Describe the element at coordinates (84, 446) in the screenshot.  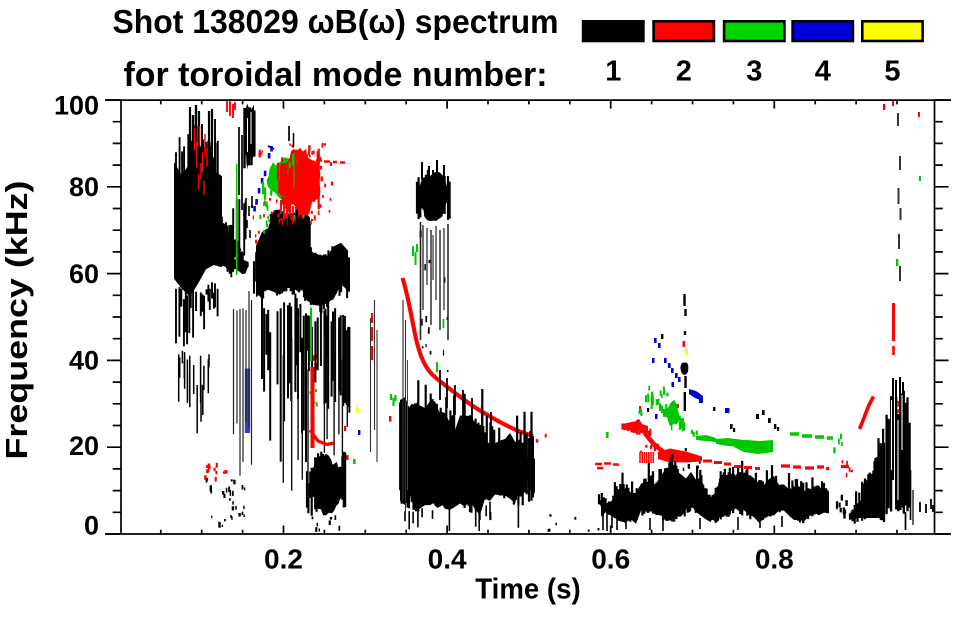
I see `svg-text: 20` at that location.